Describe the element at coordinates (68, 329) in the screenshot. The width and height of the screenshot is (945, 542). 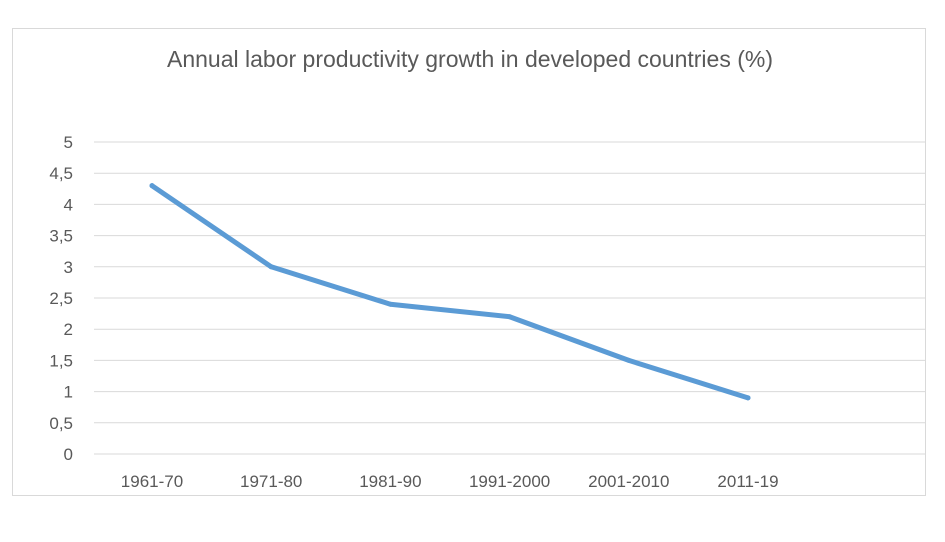
I see `y-tick-label: 2` at that location.